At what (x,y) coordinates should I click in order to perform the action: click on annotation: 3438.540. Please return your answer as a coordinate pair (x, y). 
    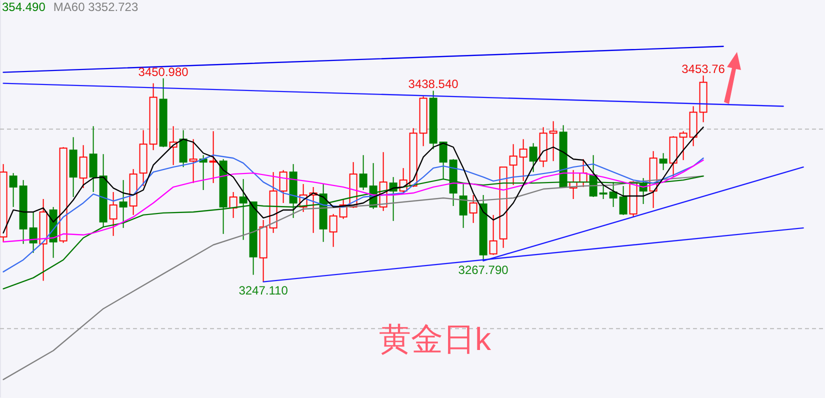
    Looking at the image, I should click on (433, 84).